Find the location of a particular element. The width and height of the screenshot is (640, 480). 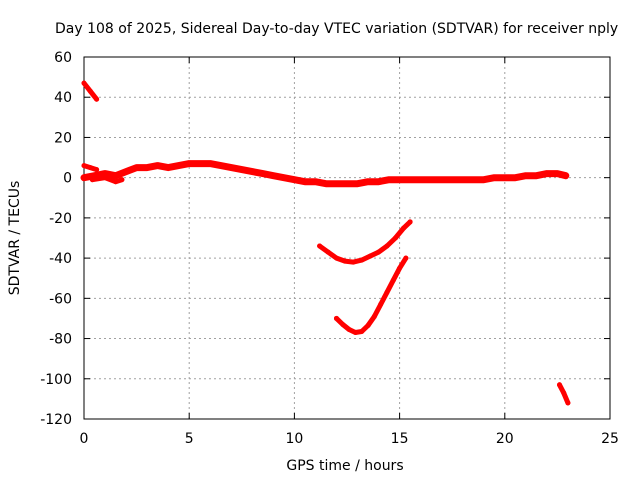

series-start-segment-lower is located at coordinates (107, 180).